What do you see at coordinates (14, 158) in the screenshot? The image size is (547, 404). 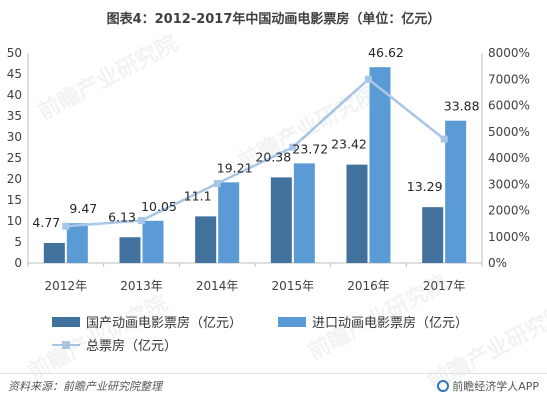 I see `y-tick-label: 25` at bounding box center [14, 158].